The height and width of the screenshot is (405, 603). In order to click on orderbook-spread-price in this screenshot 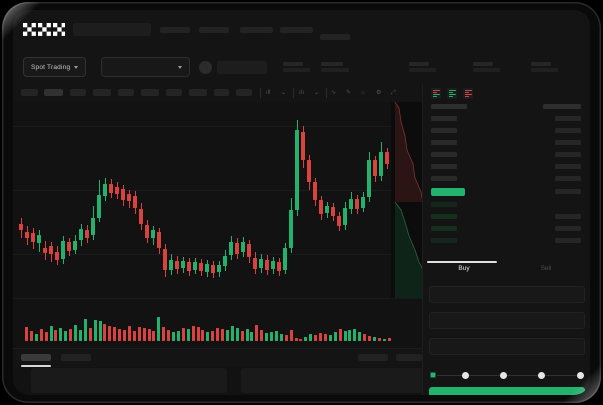, I will do `click(448, 192)`.